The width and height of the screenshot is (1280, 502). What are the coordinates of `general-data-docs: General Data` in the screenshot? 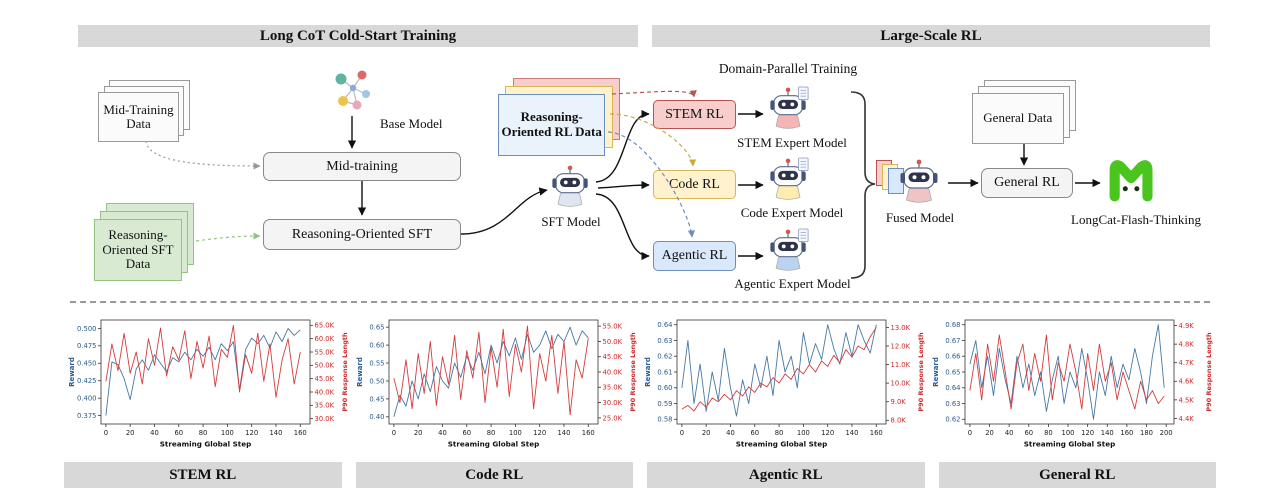 It's located at (1024, 112).